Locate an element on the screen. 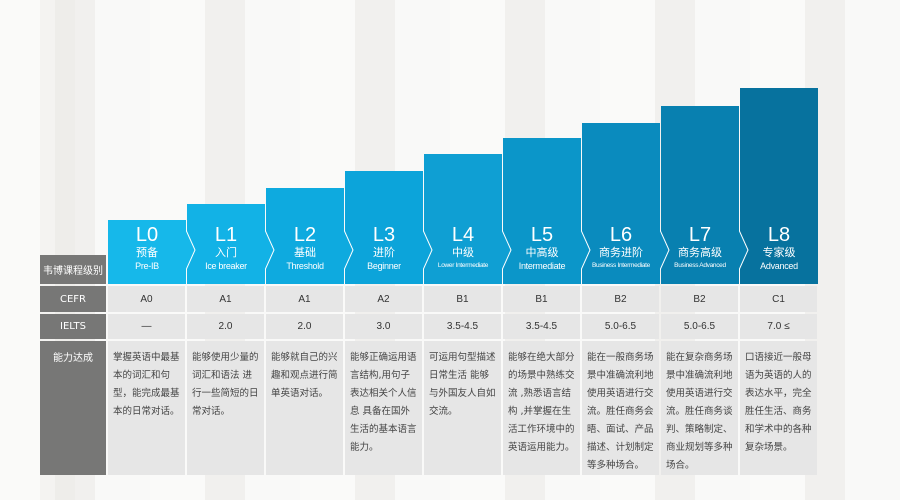  level-code: L1 is located at coordinates (226, 235).